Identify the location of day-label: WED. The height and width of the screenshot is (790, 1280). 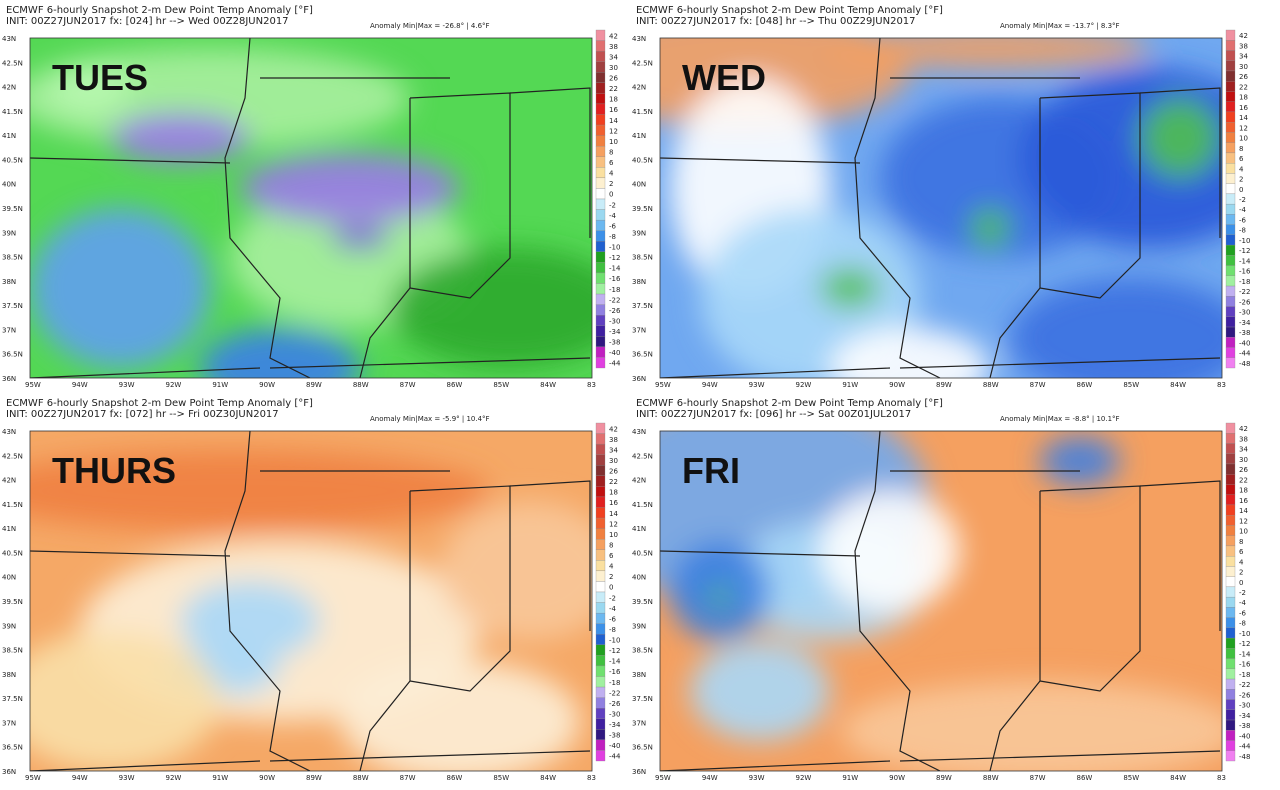
(724, 77).